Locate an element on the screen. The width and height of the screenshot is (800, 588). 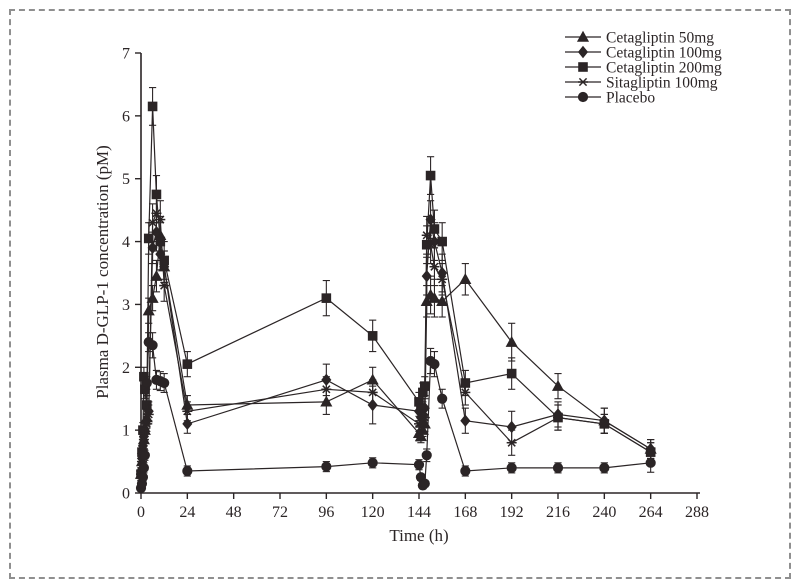
legend-item-cetagliptin-100mg: Cetagliptin 100mg is located at coordinates (643, 53).